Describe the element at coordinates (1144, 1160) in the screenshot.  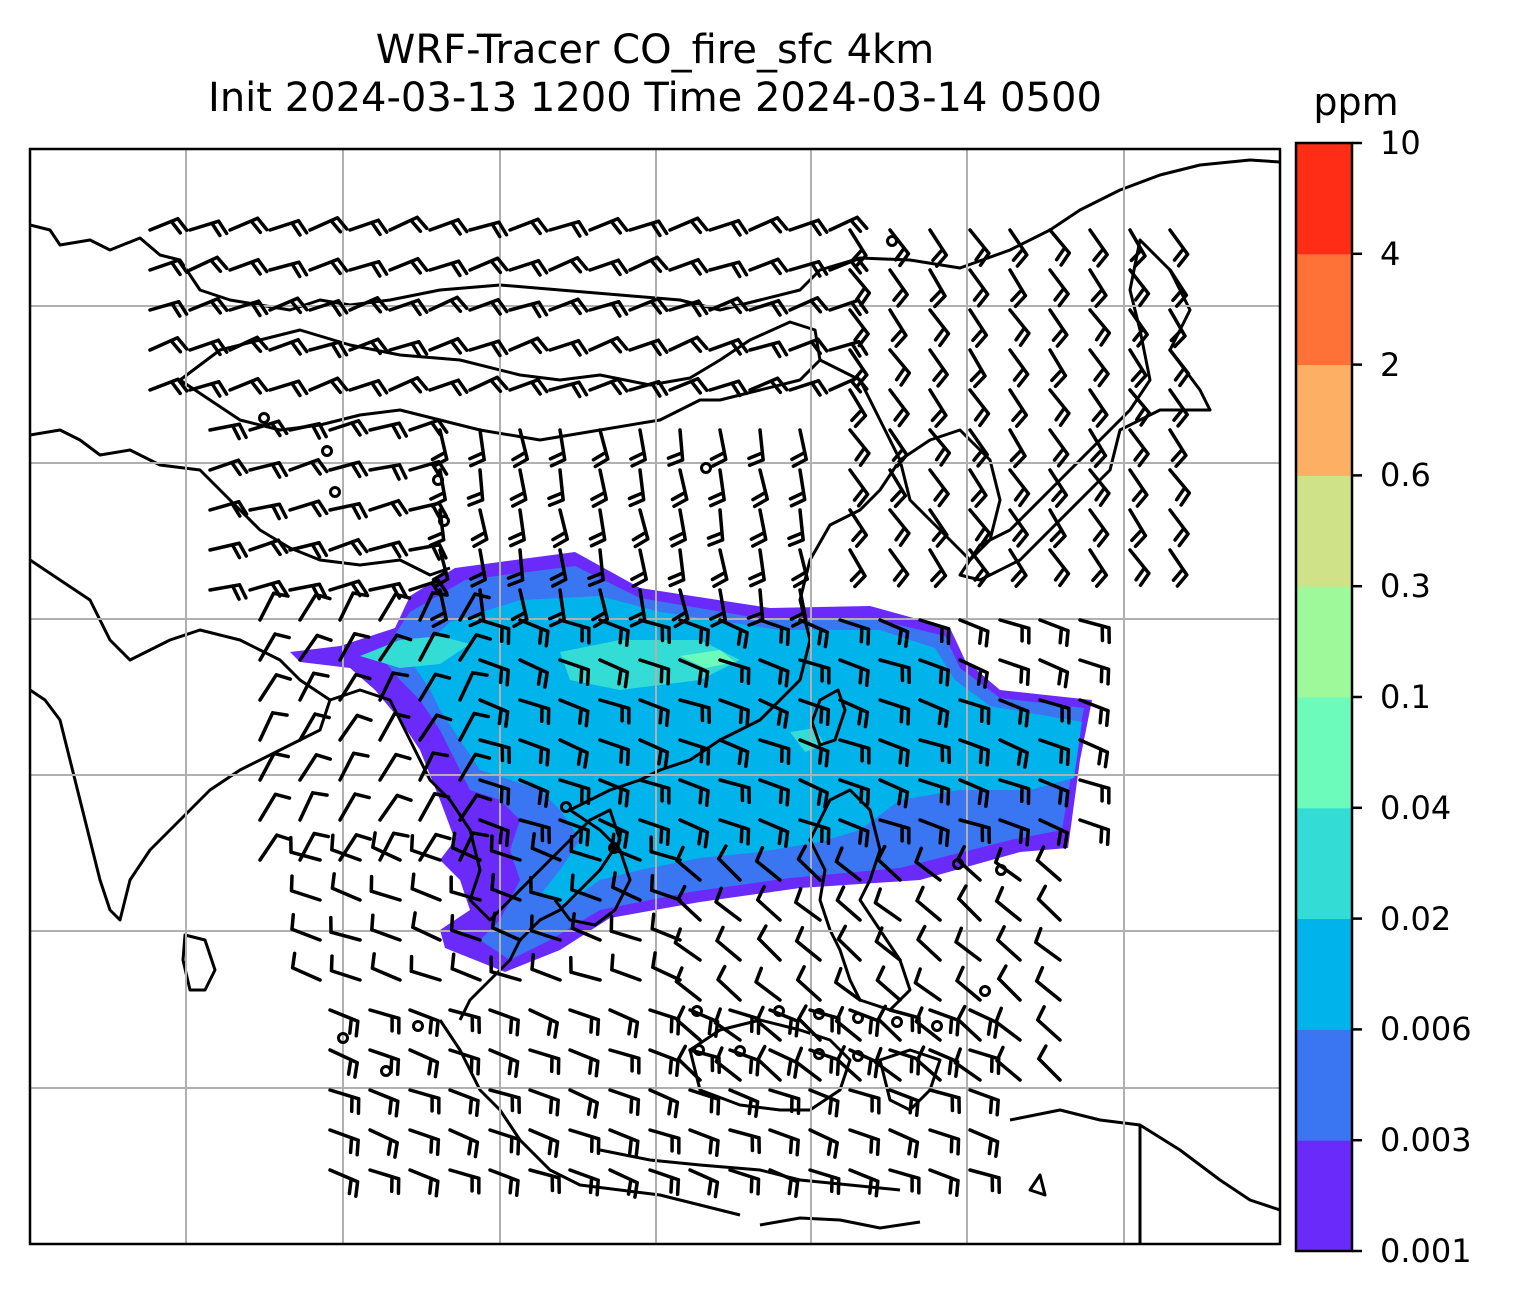
I see `coast-png` at that location.